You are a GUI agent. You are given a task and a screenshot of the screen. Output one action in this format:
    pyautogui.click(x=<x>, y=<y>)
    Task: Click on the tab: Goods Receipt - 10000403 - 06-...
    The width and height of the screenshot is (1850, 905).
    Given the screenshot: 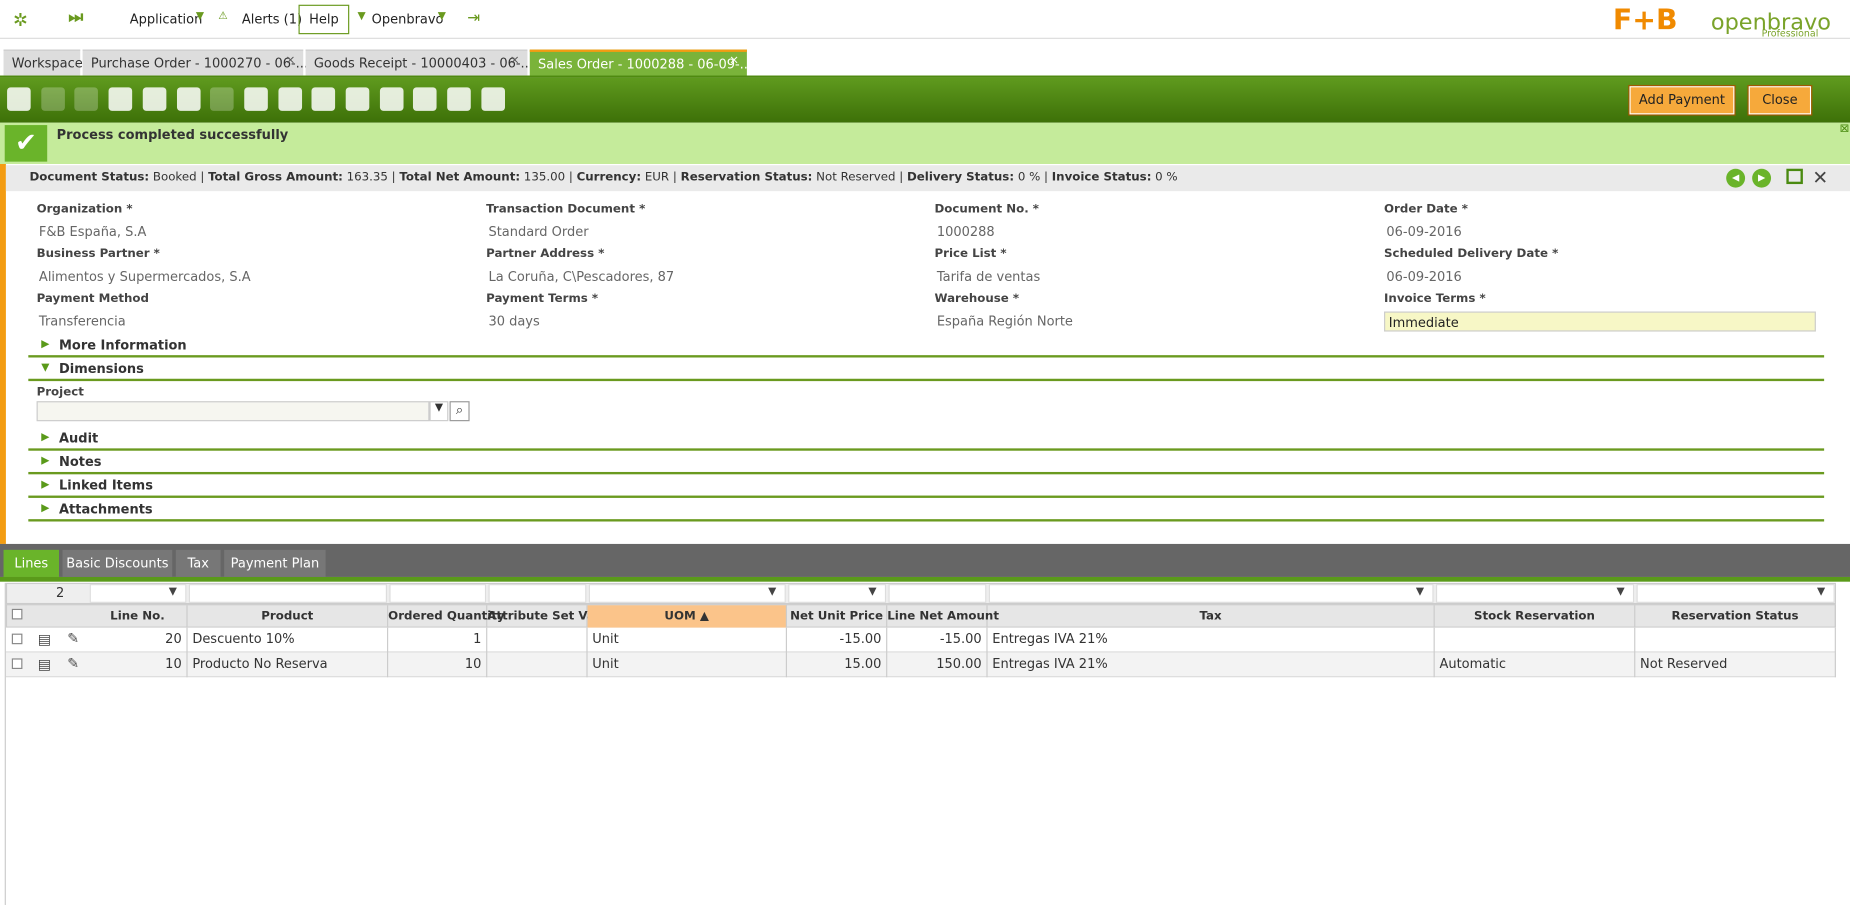 What is the action you would take?
    pyautogui.click(x=419, y=62)
    